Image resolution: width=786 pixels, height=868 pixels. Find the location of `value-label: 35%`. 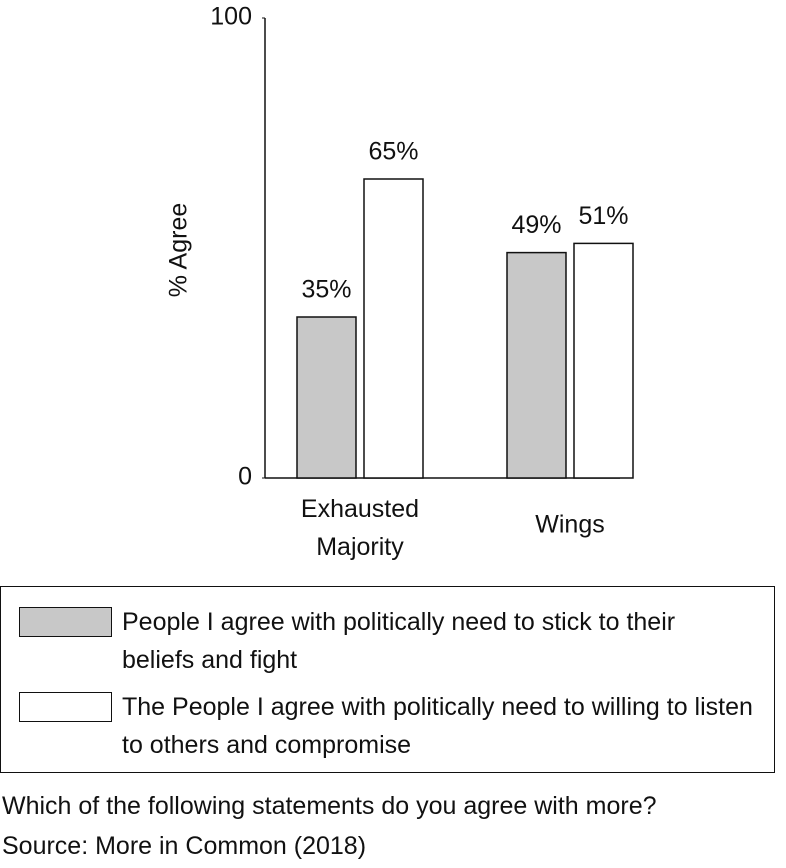

value-label: 35% is located at coordinates (326, 290).